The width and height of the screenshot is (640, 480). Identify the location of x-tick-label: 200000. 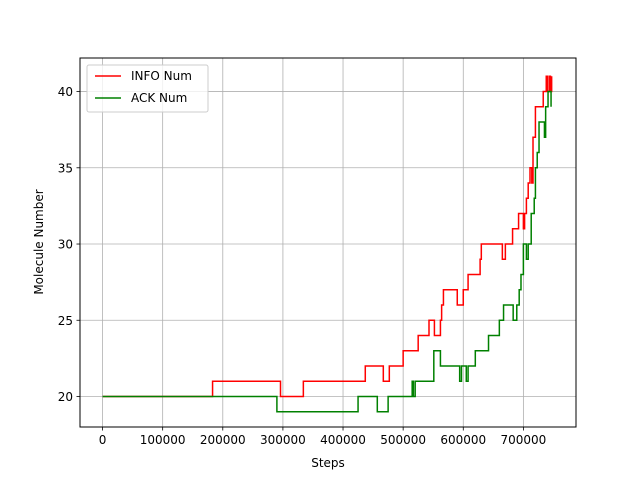
(223, 440).